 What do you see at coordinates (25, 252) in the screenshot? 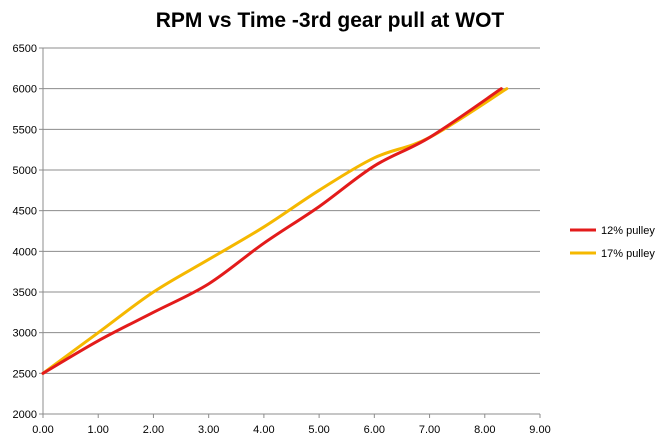
I see `y-tick-label: 4000` at bounding box center [25, 252].